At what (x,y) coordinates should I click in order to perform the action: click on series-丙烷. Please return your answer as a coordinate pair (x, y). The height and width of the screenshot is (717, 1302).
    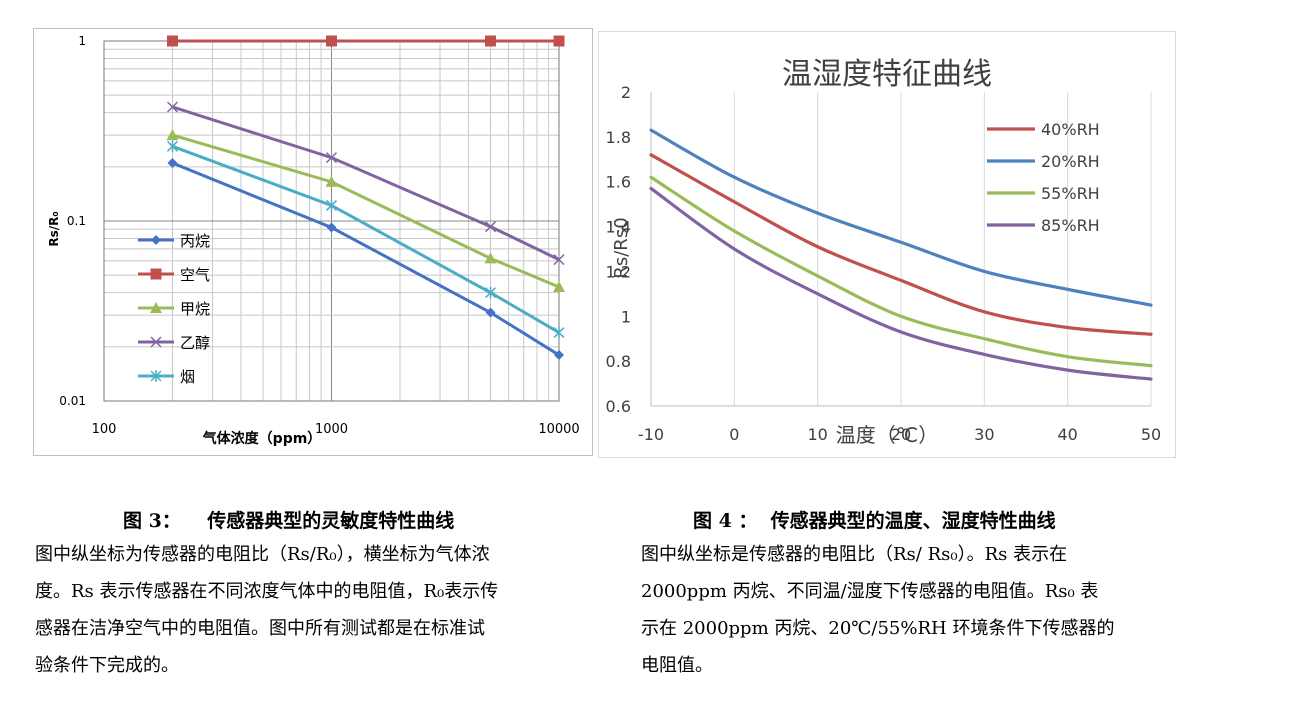
    Looking at the image, I should click on (365, 259).